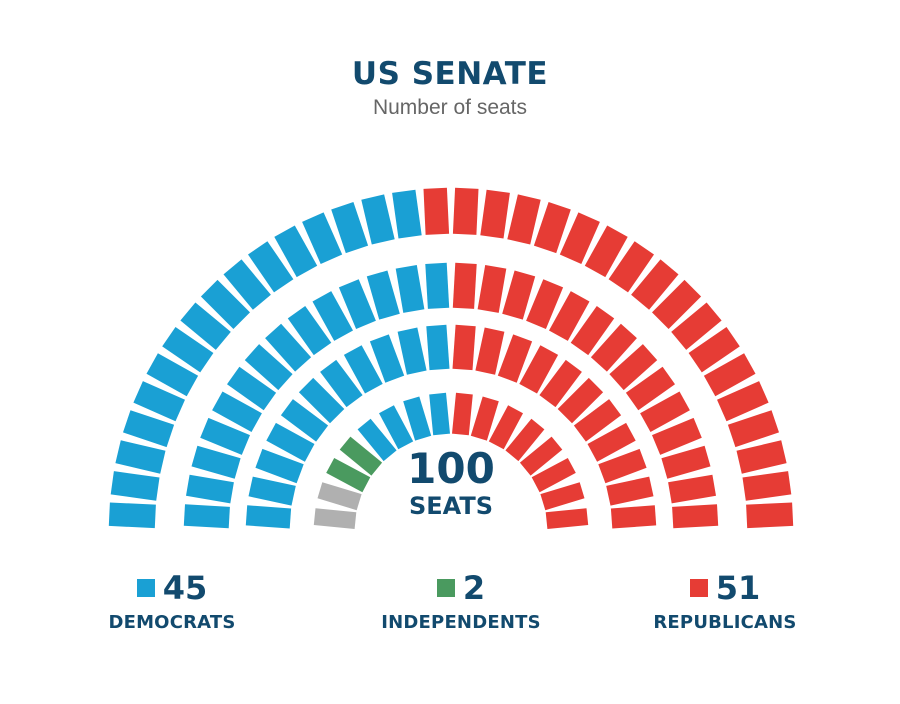 This screenshot has width=900, height=704. Describe the element at coordinates (451, 506) in the screenshot. I see `total-seats-label: SEATS` at that location.